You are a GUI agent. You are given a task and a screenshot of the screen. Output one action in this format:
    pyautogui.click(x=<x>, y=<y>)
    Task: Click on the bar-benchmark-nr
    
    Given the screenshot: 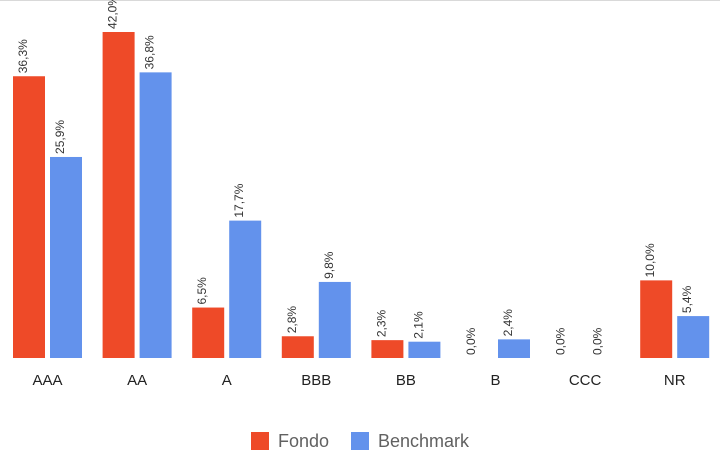 What is the action you would take?
    pyautogui.click(x=693, y=337)
    